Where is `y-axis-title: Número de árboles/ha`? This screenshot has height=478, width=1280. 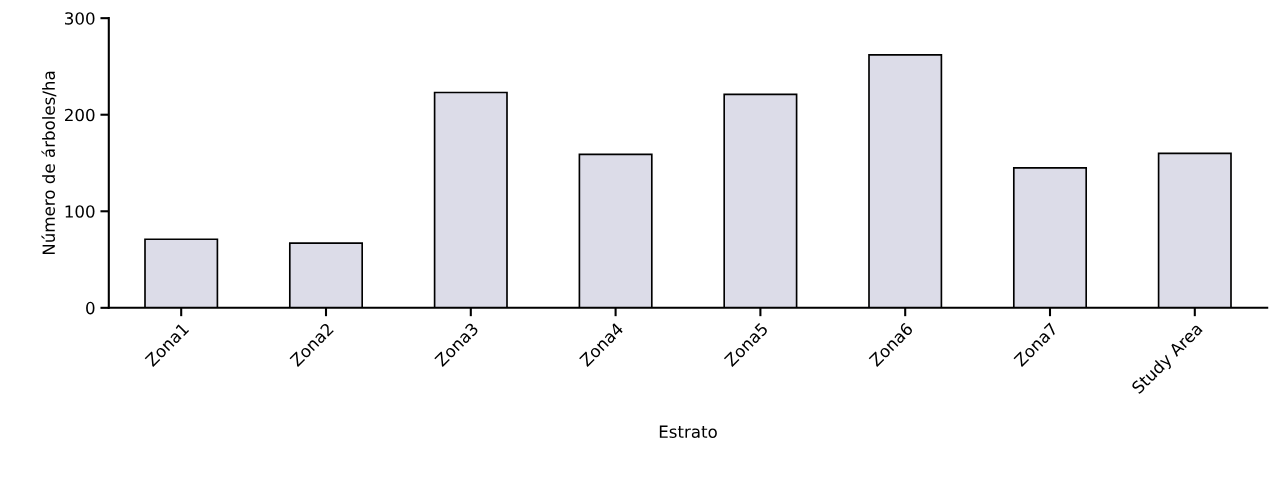
y-axis-title: Número de árboles/ha is located at coordinates (49, 163).